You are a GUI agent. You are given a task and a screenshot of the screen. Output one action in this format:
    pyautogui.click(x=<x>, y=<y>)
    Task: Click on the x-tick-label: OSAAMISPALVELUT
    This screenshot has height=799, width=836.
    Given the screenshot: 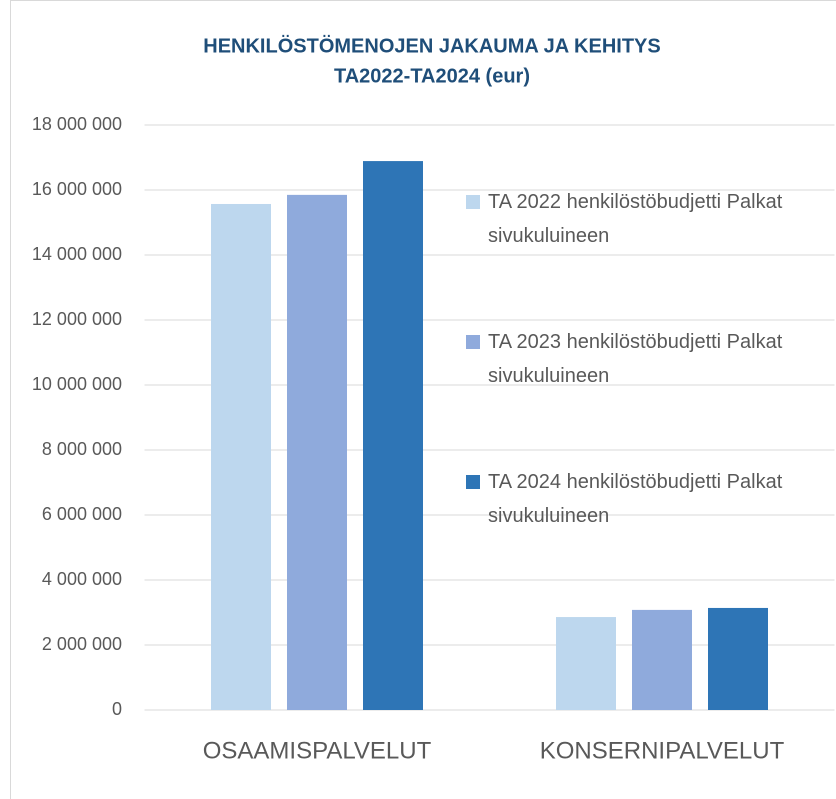 What is the action you would take?
    pyautogui.click(x=317, y=750)
    